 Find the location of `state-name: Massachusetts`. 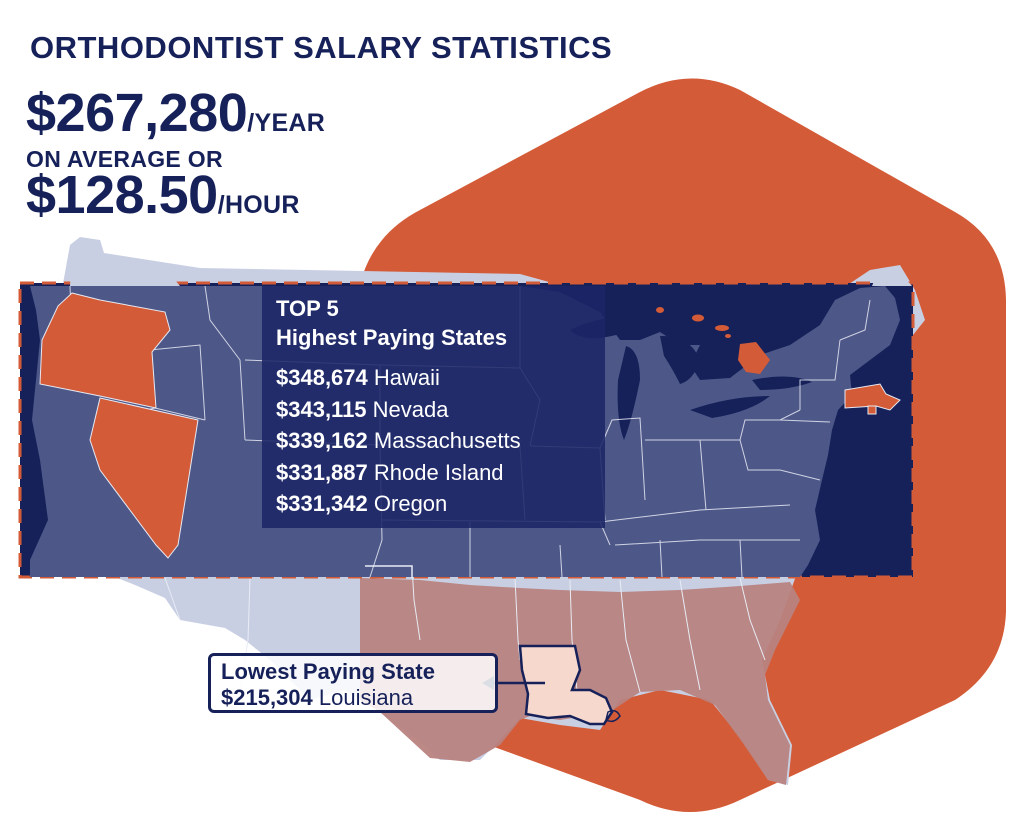

state-name: Massachusetts is located at coordinates (447, 440).